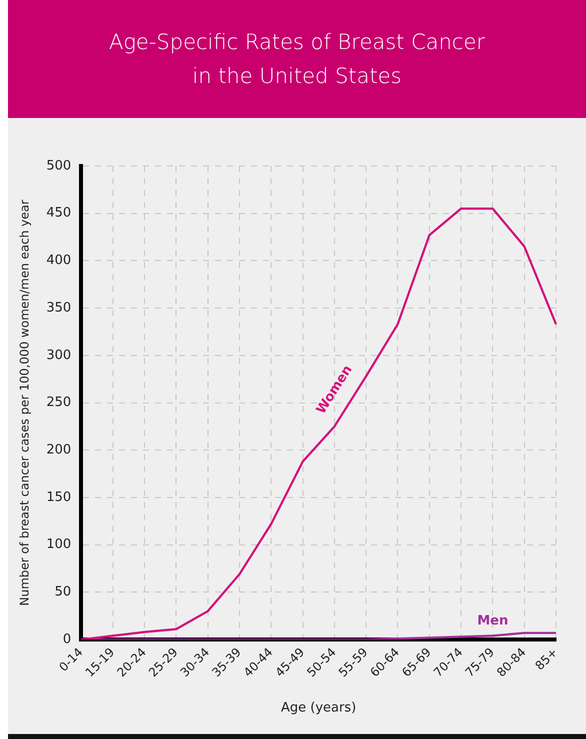  Describe the element at coordinates (318, 708) in the screenshot. I see `x-axis-title: Age (years)` at that location.